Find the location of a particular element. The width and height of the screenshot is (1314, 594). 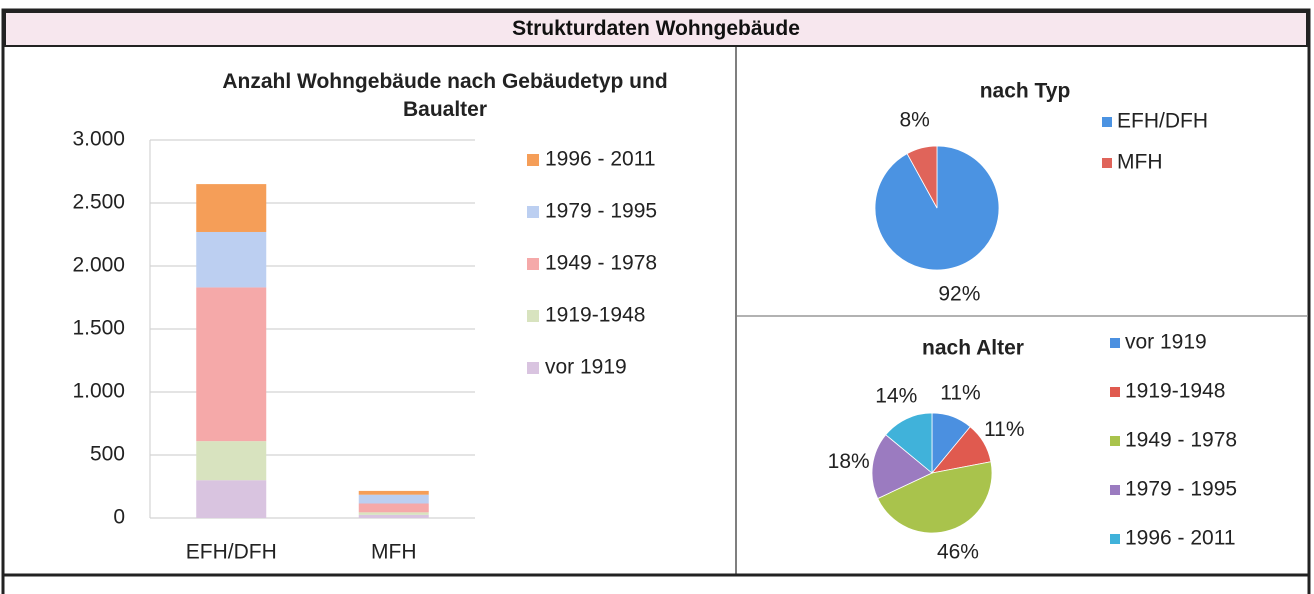

y-tick-label: 1.000 is located at coordinates (98, 391).